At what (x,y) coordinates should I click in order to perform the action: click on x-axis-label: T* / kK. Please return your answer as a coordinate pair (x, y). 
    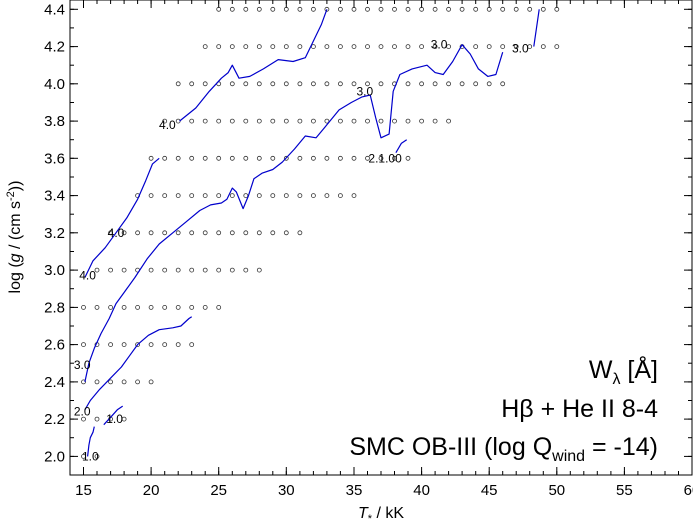
    Looking at the image, I should click on (381, 514).